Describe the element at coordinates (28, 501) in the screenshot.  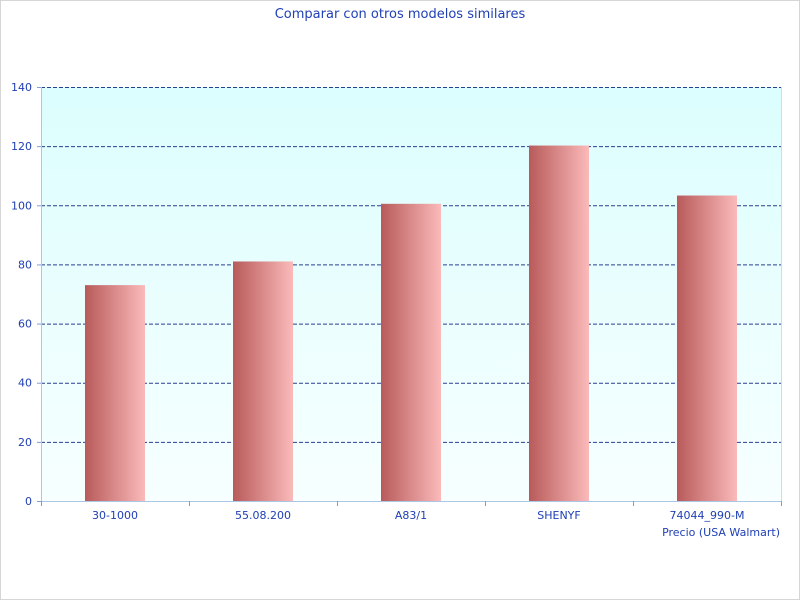
I see `y-tick-label: 0` at that location.